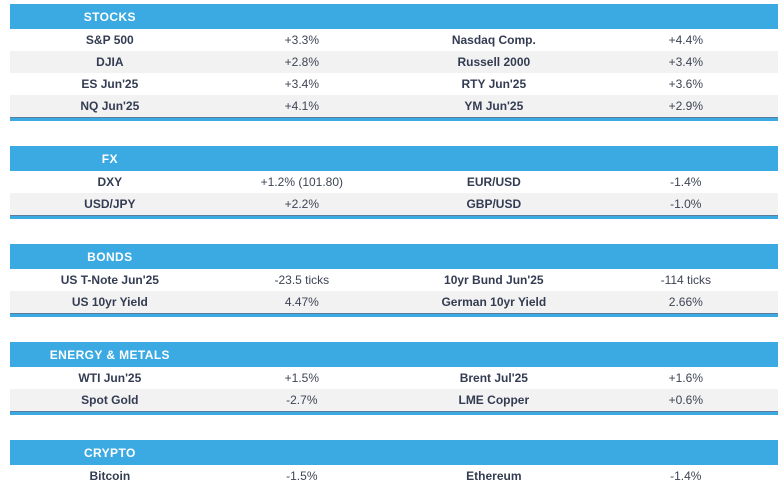  Describe the element at coordinates (110, 400) in the screenshot. I see `instrument-name: Spot Gold` at that location.